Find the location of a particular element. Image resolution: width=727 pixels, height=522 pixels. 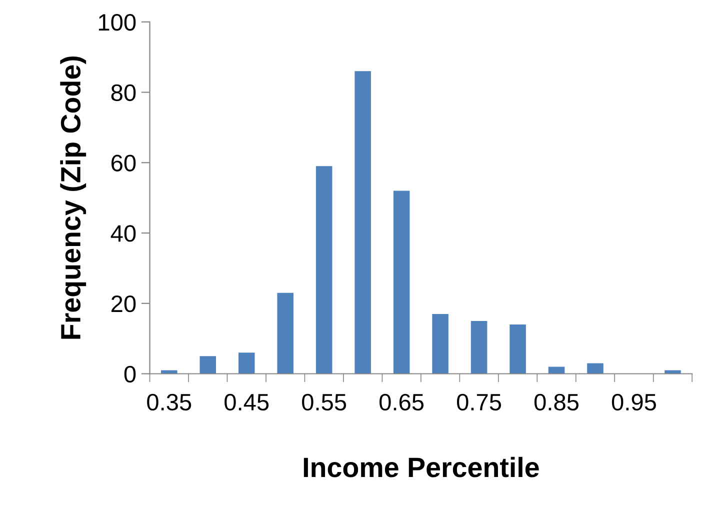

y-tick-label: 20 is located at coordinates (123, 303).